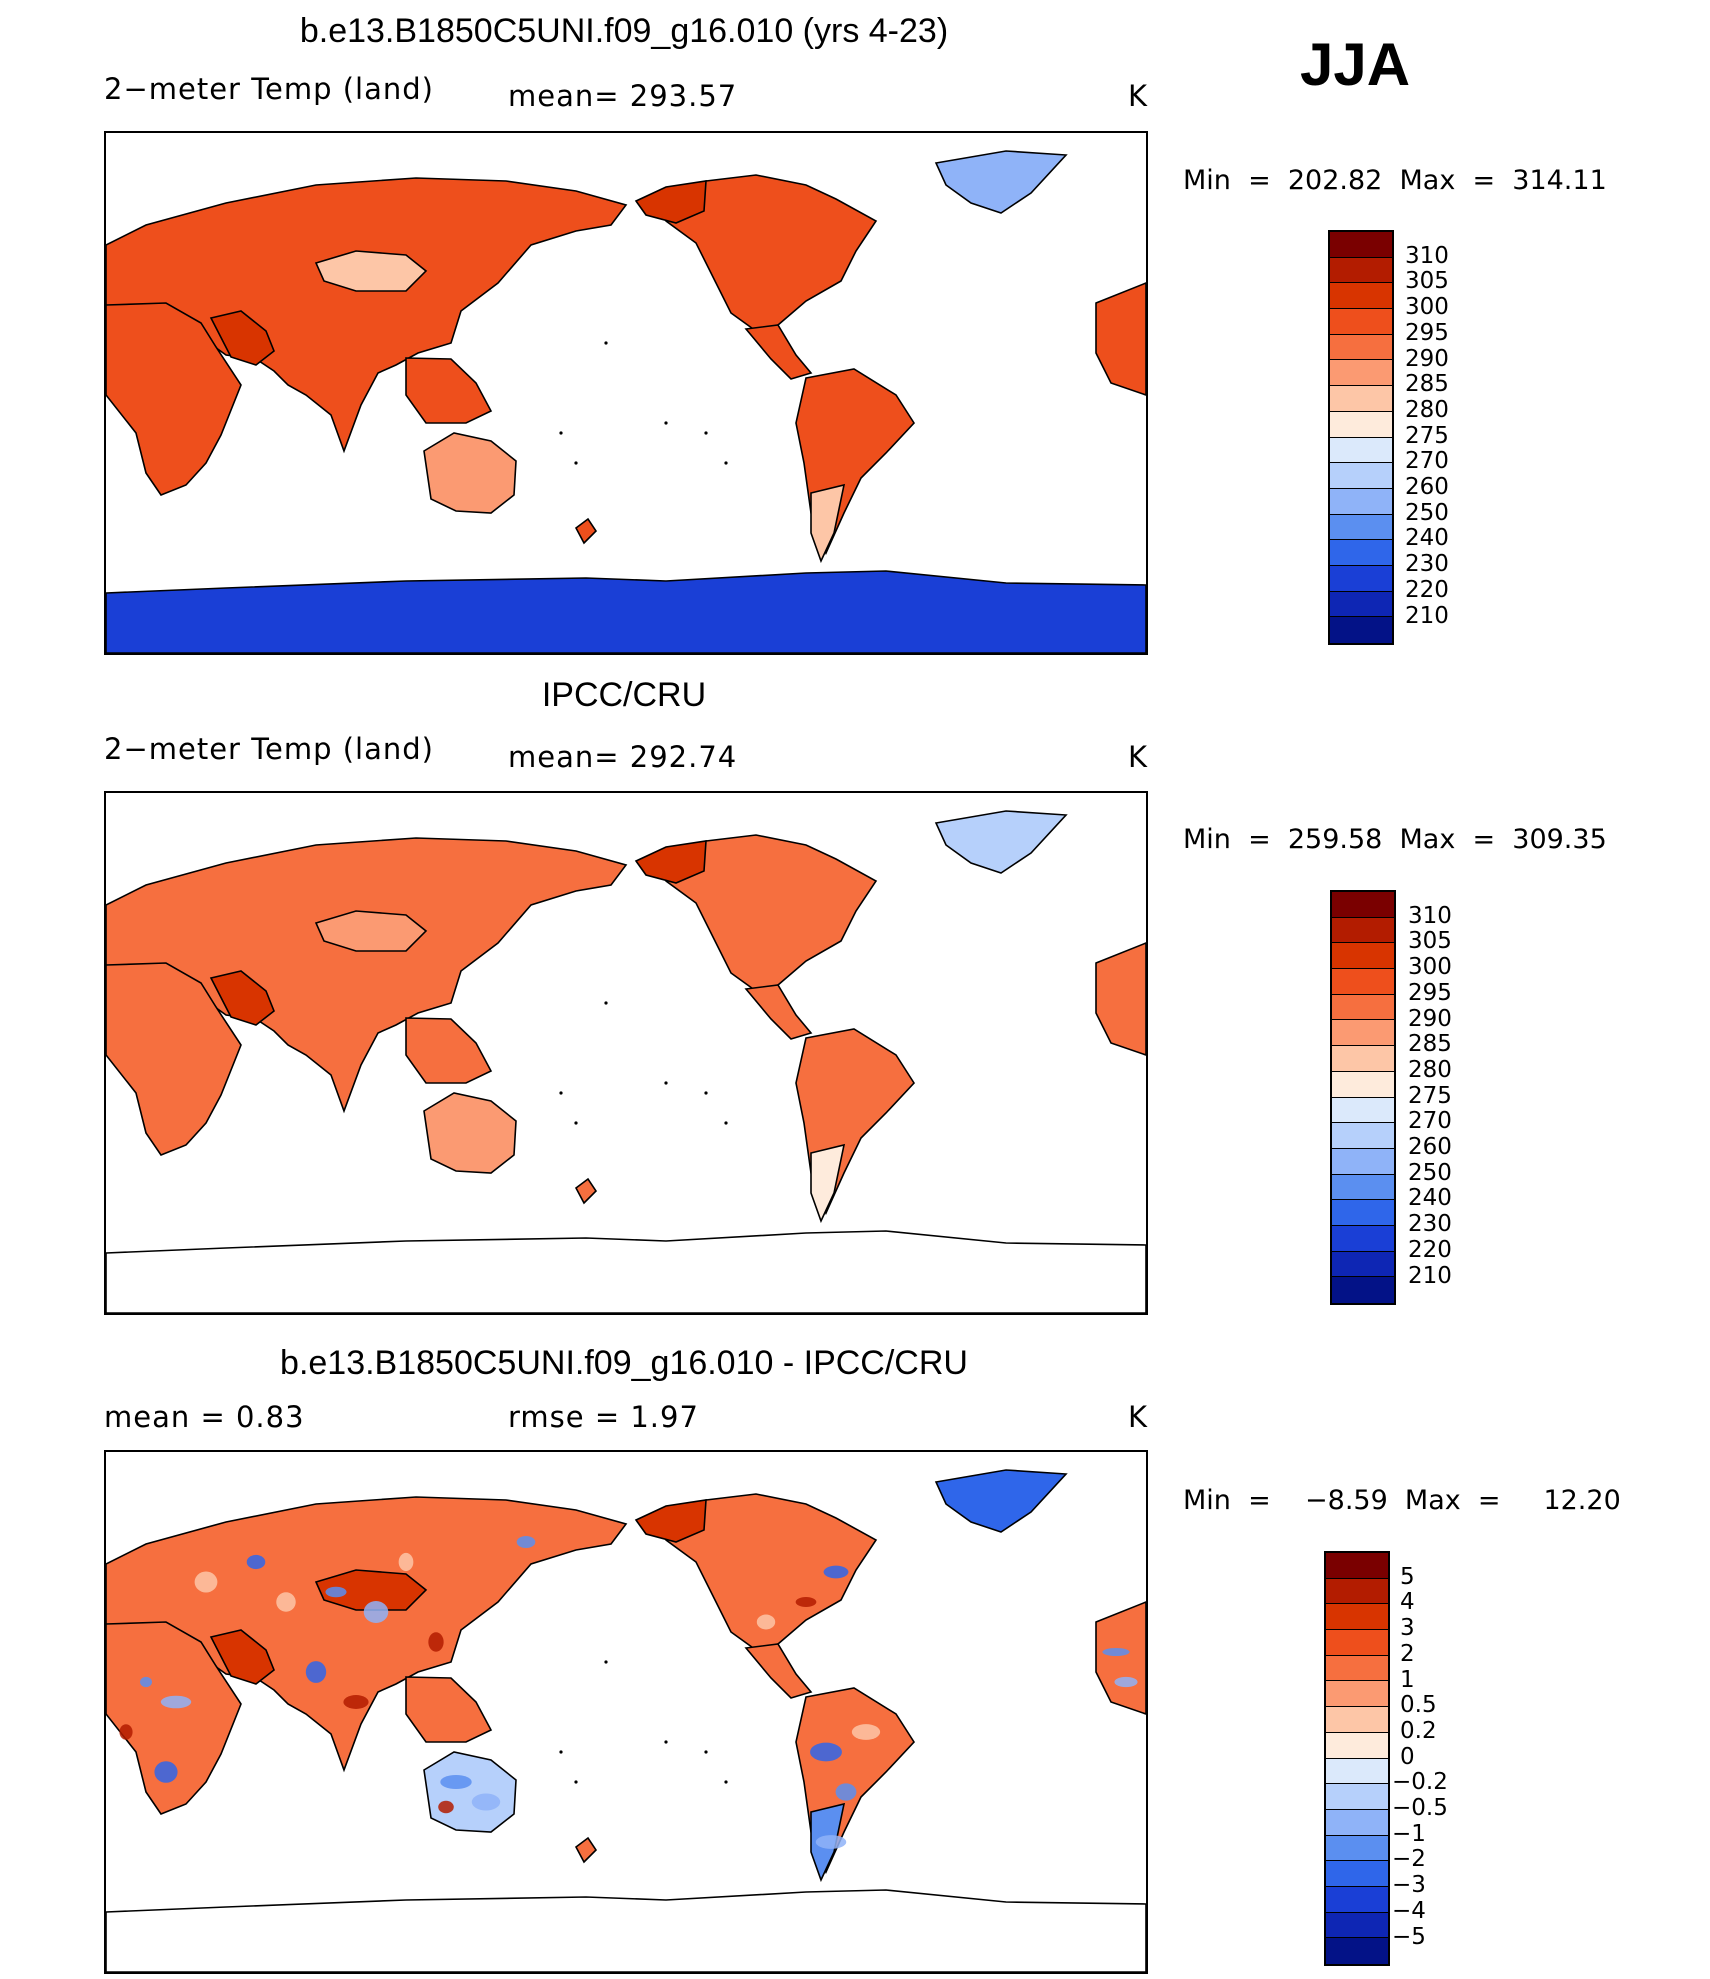 The width and height of the screenshot is (1710, 1979). Describe the element at coordinates (1407, 1602) in the screenshot. I see `colorbar-tick-label: 4` at that location.